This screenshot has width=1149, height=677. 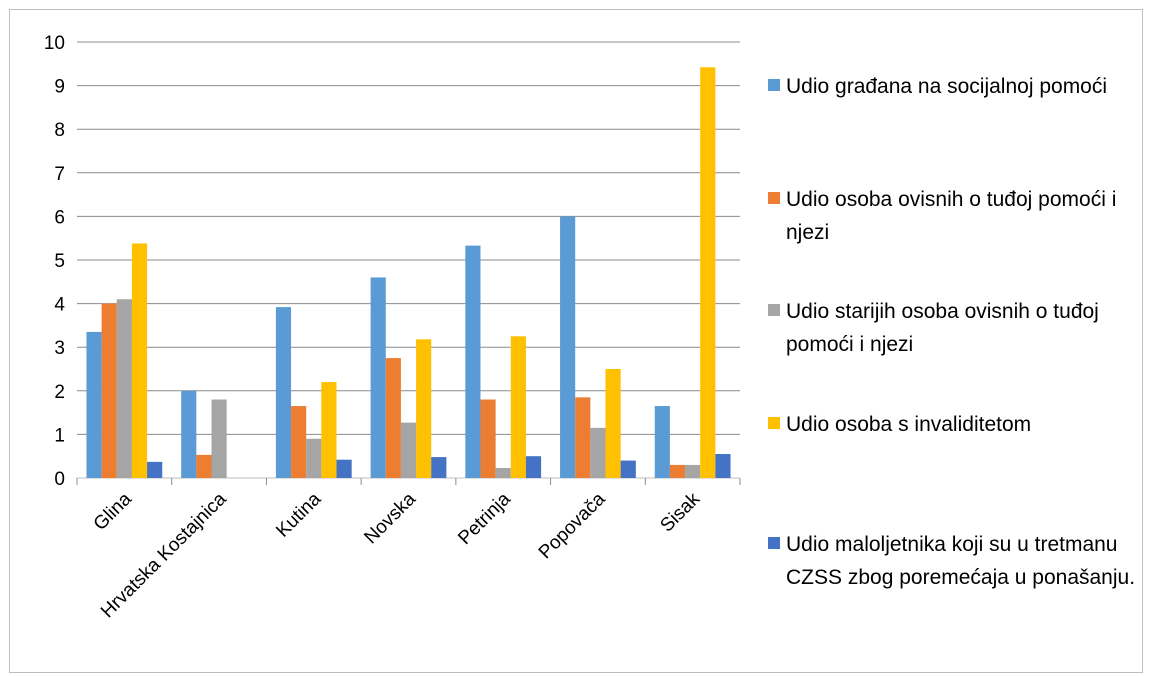 What do you see at coordinates (283, 392) in the screenshot?
I see `bar-1-kutina` at bounding box center [283, 392].